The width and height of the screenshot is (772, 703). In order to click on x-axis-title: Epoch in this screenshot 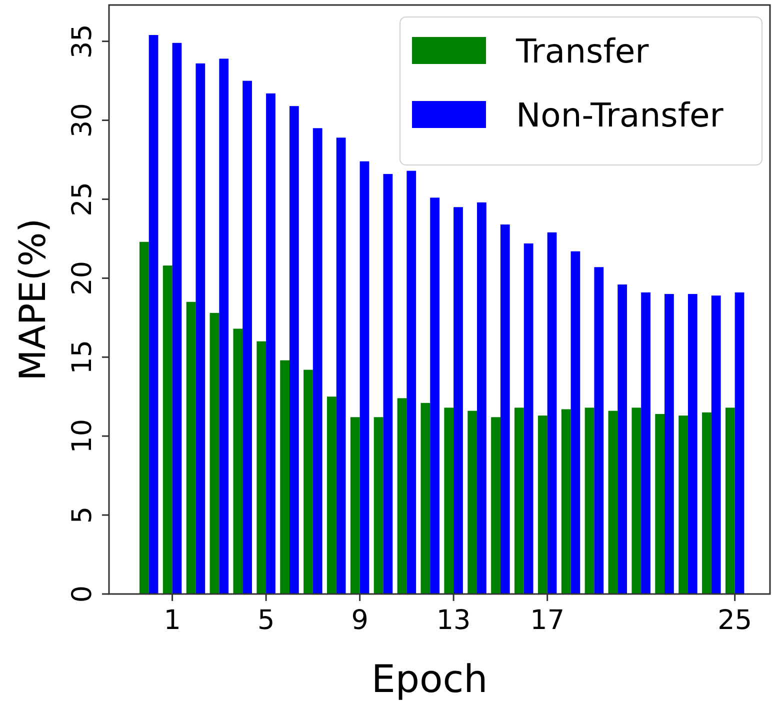, I will do `click(429, 679)`.